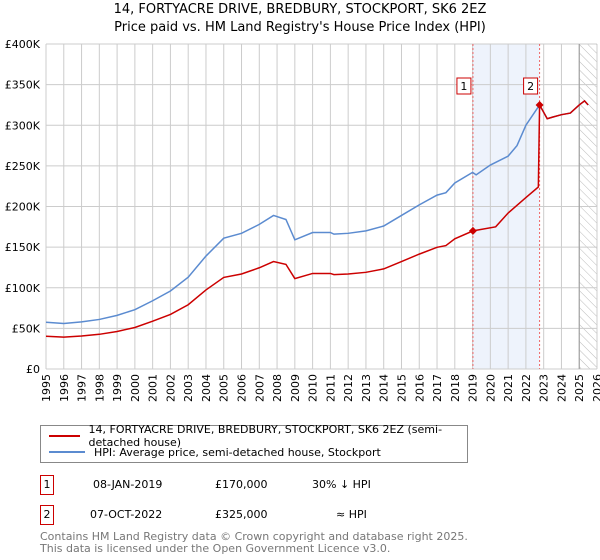  What do you see at coordinates (128, 484) in the screenshot?
I see `sale-date: 08-JAN-2019` at bounding box center [128, 484].